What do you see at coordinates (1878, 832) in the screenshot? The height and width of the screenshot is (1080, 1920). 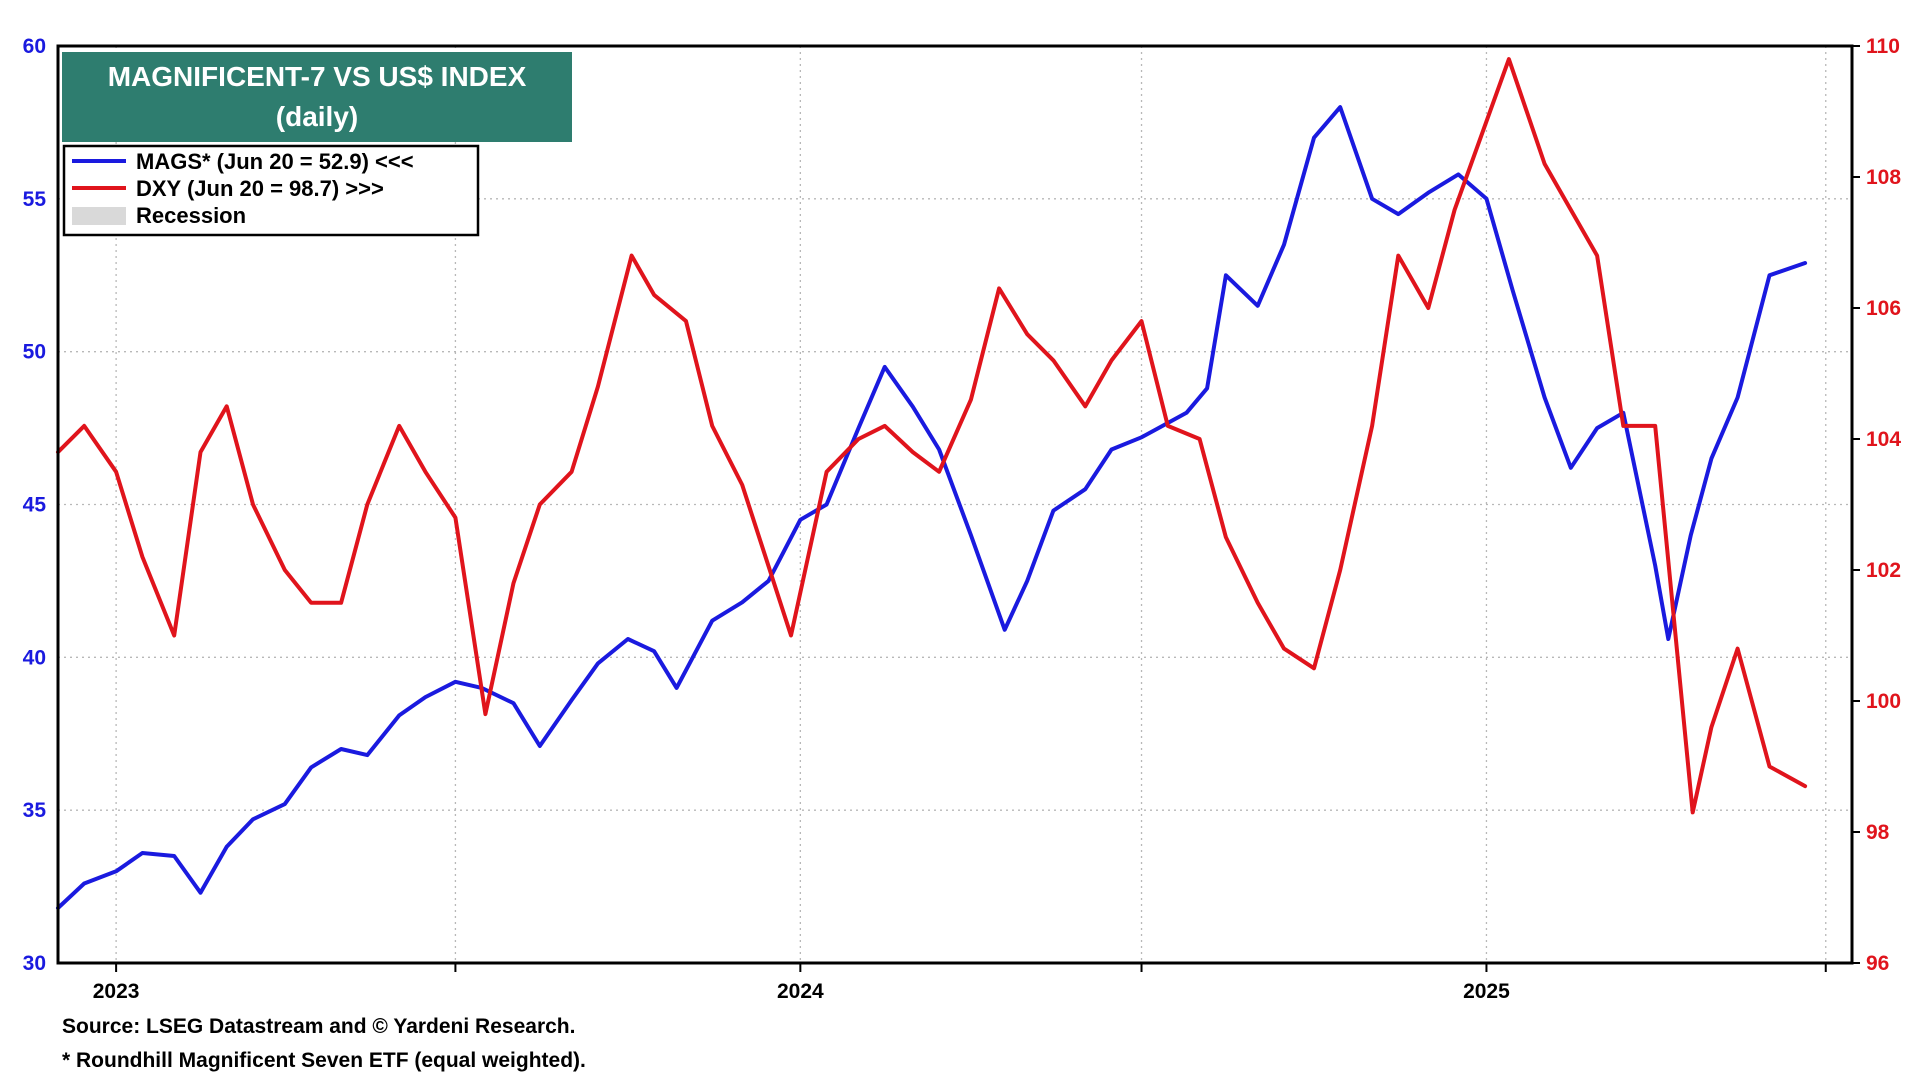 I see `y-right-tick-label: 98` at bounding box center [1878, 832].